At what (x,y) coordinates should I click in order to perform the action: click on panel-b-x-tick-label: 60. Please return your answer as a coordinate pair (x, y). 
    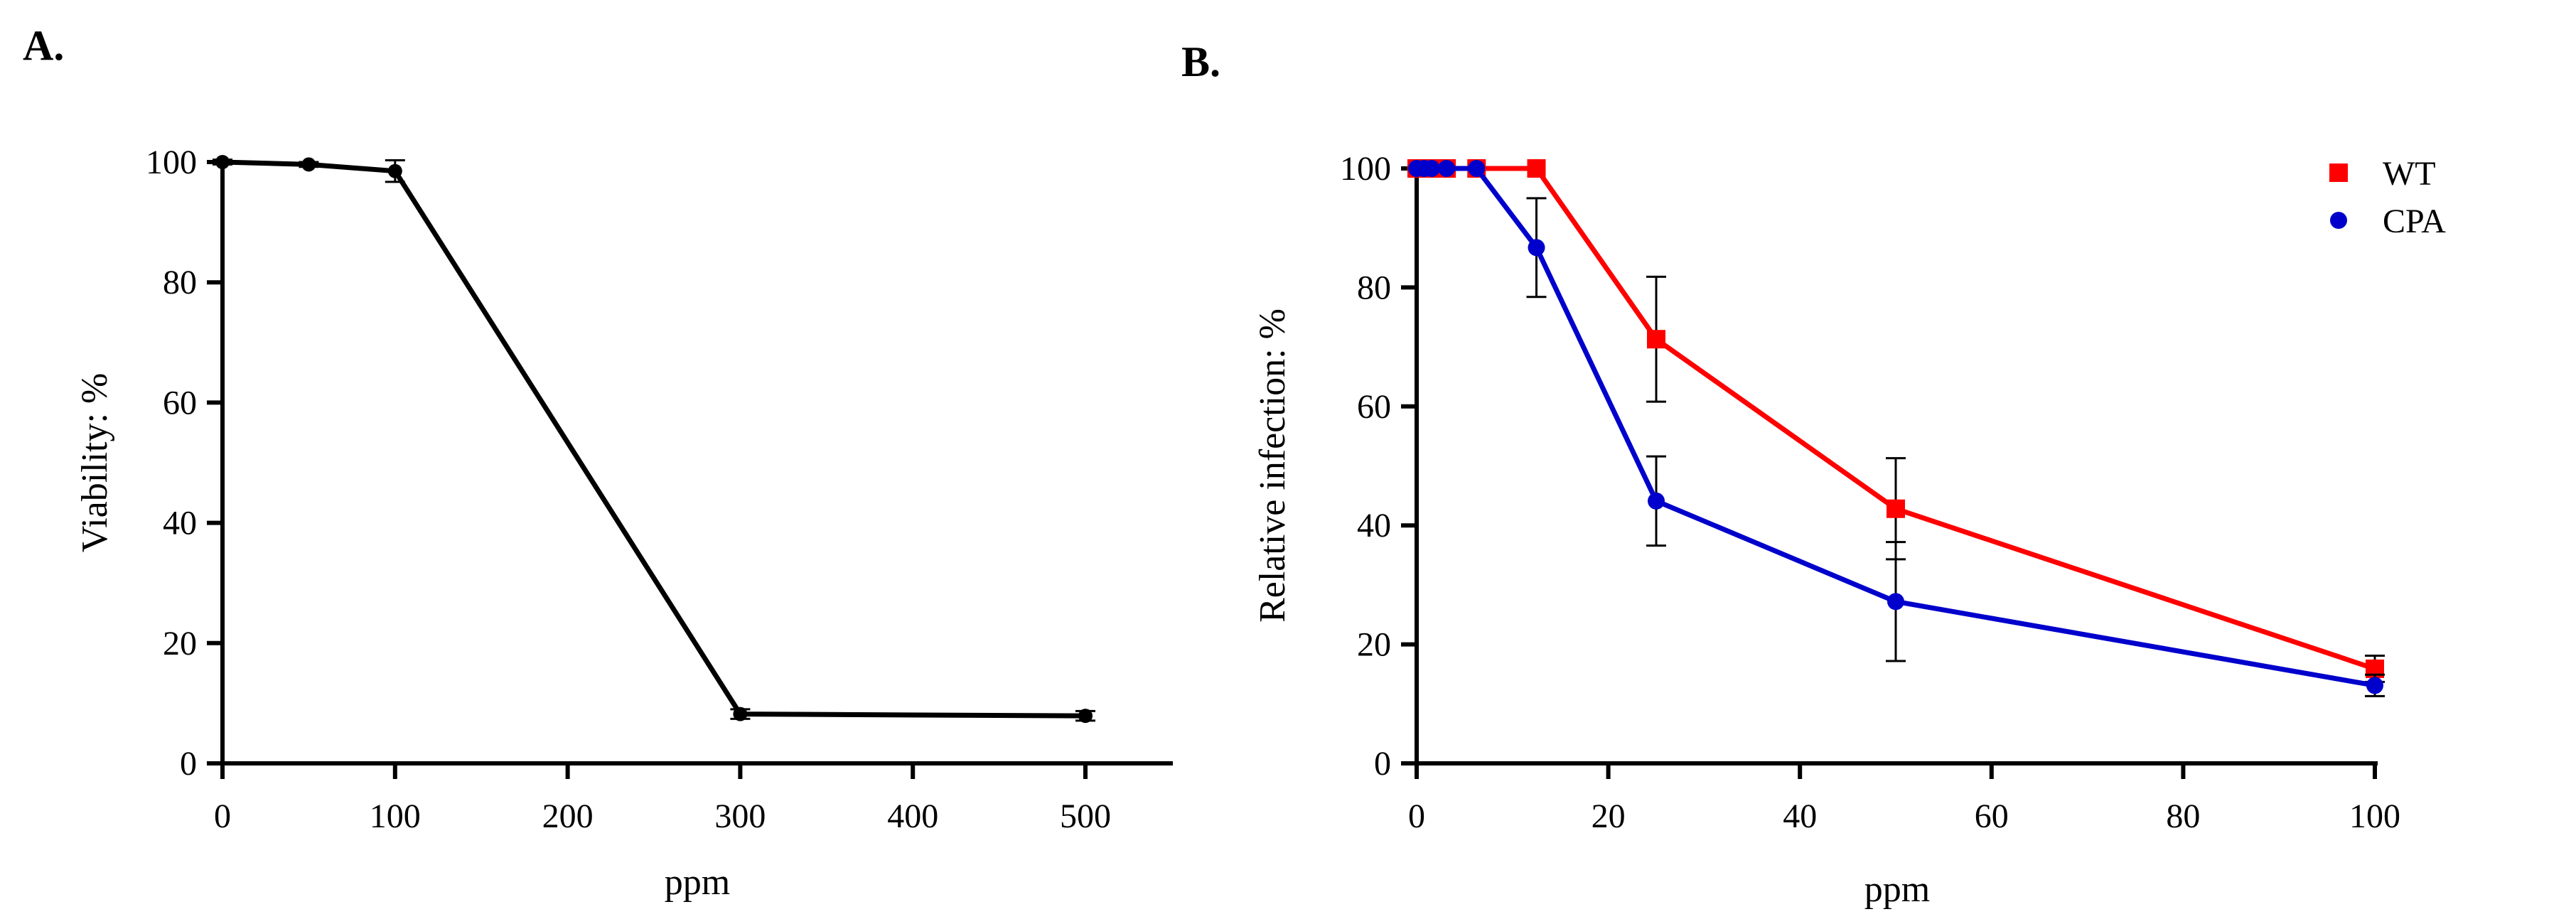
    Looking at the image, I should click on (1992, 816).